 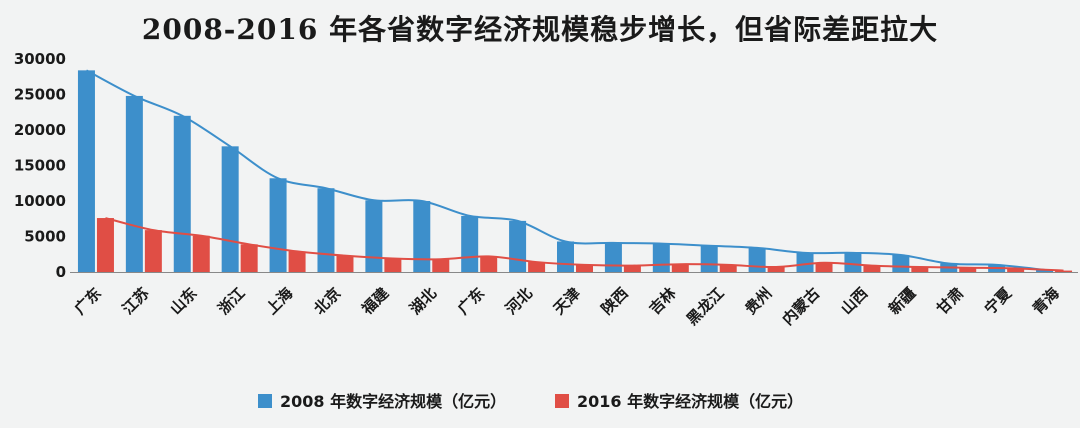 I want to click on y-tick-label: 10000, so click(x=40, y=201).